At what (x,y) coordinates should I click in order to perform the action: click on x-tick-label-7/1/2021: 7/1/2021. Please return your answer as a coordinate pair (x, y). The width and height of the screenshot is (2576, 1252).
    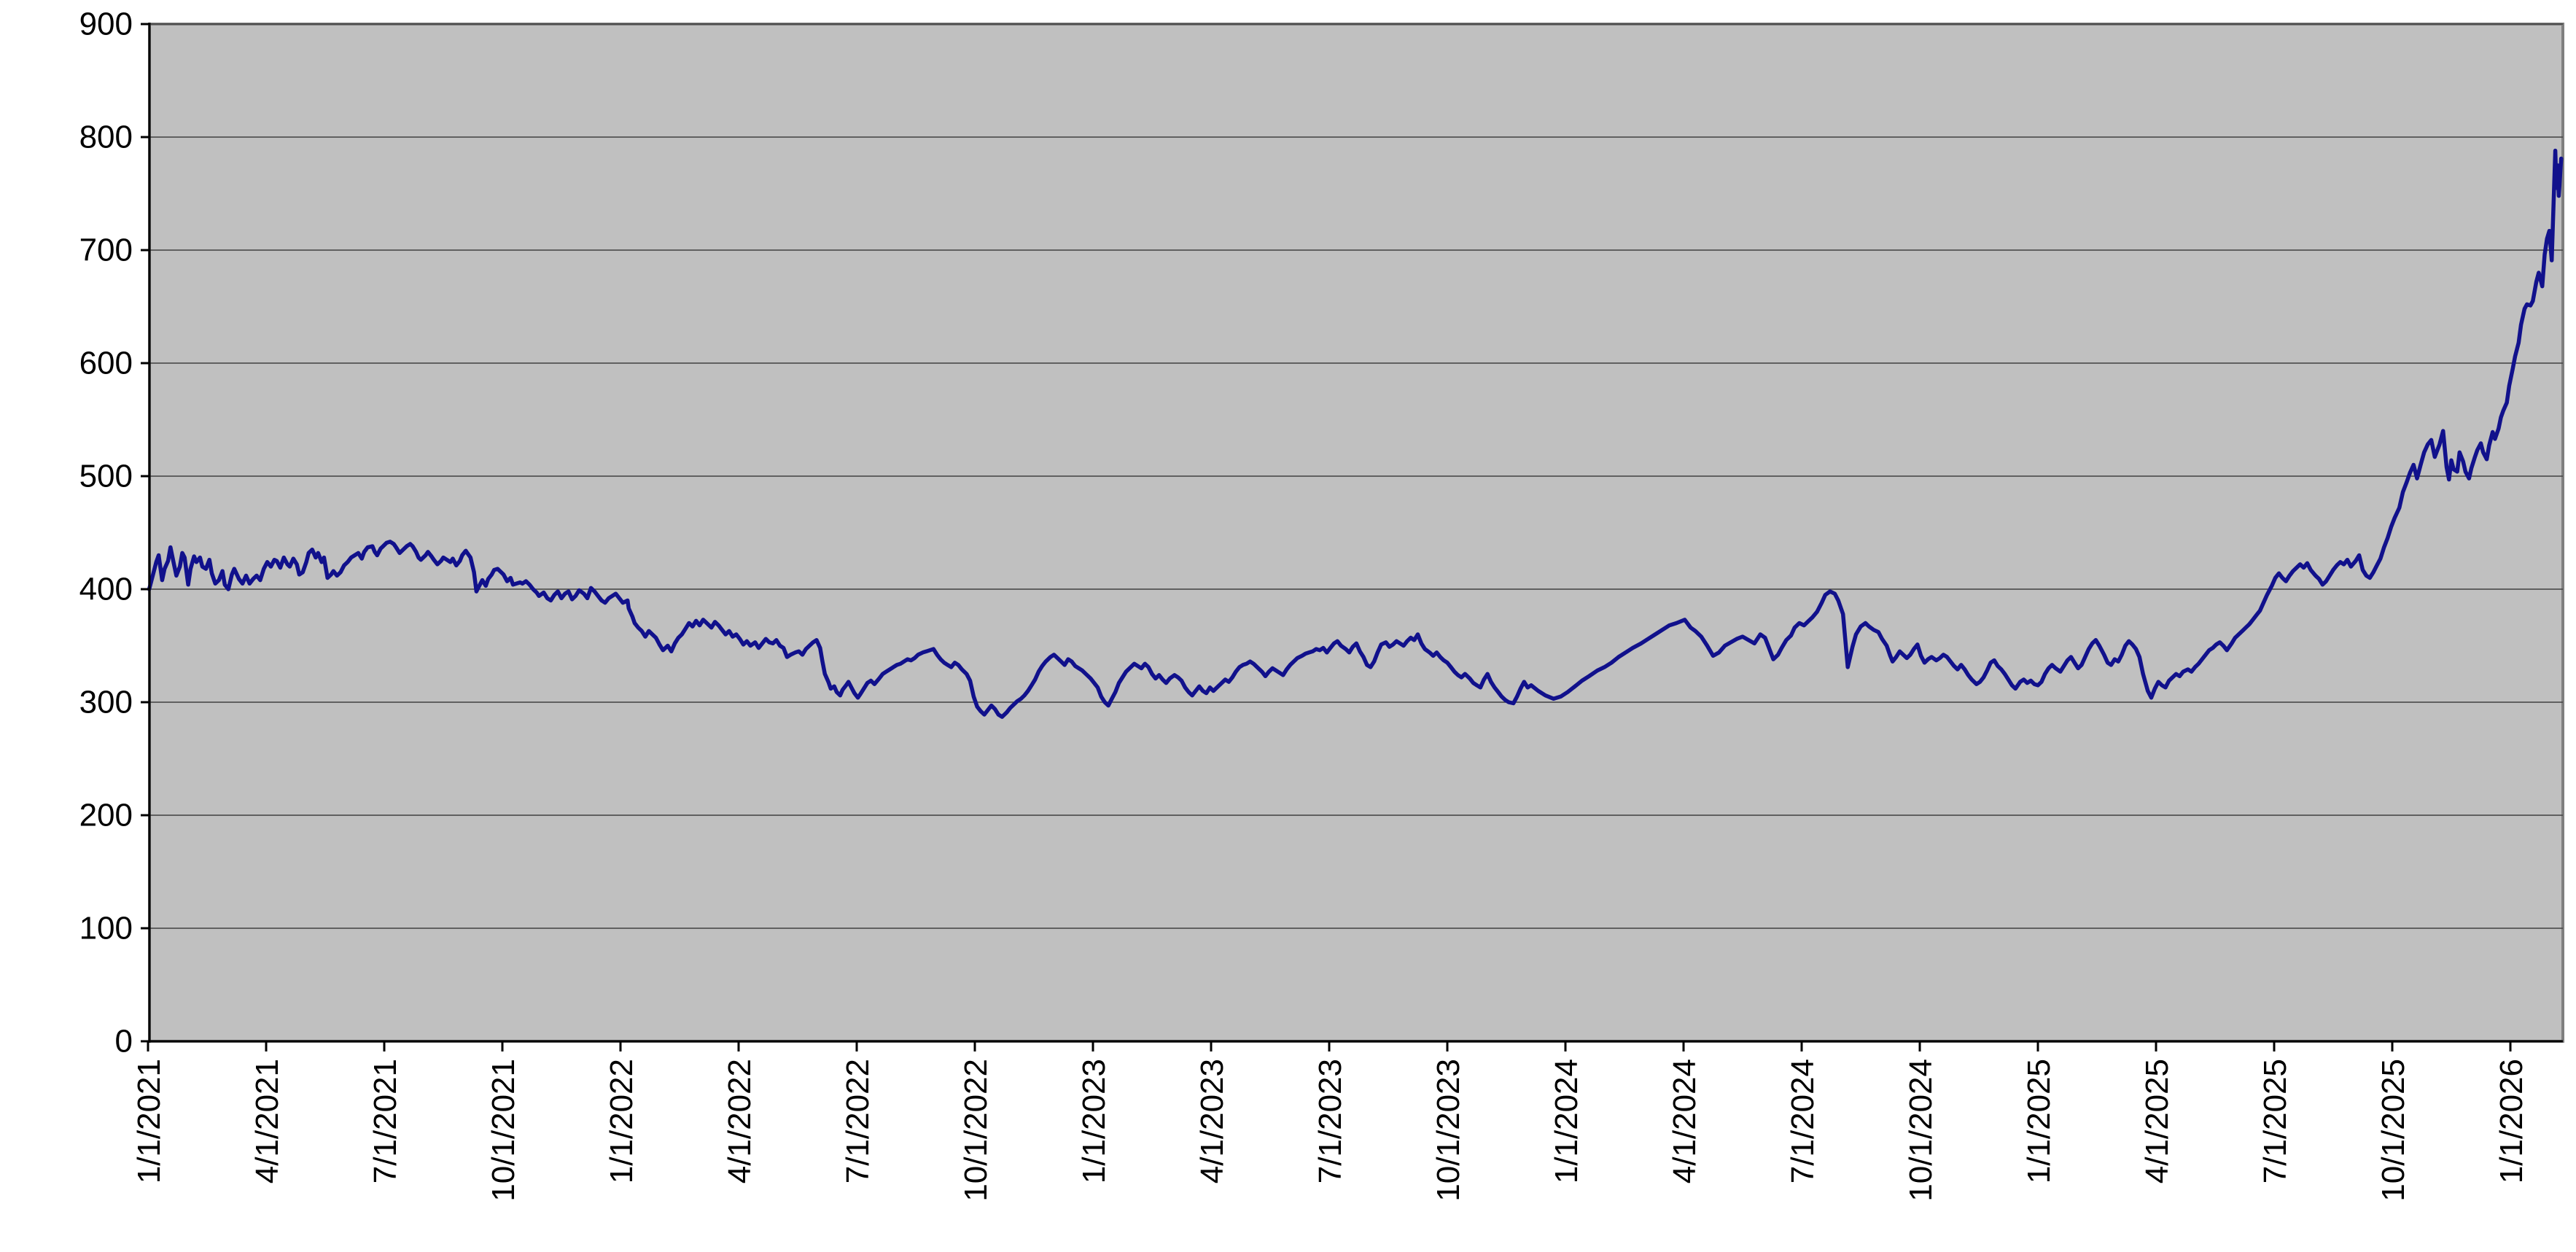
    Looking at the image, I should click on (385, 1121).